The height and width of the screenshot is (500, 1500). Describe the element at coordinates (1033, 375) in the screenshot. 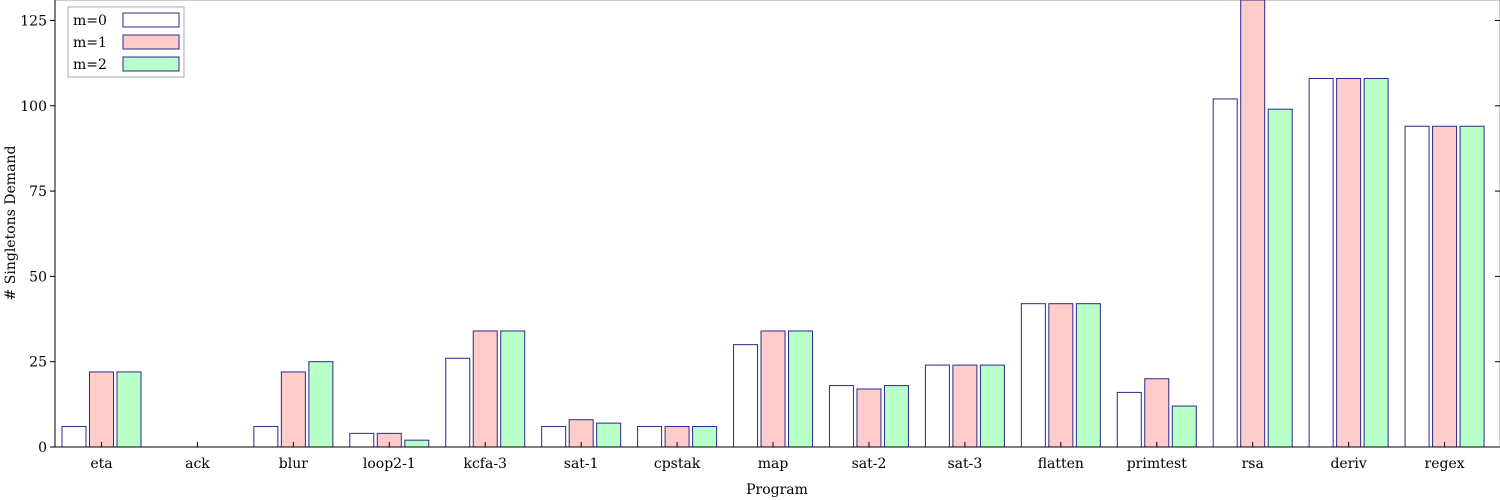

I see `bar-flatten-m=0` at that location.